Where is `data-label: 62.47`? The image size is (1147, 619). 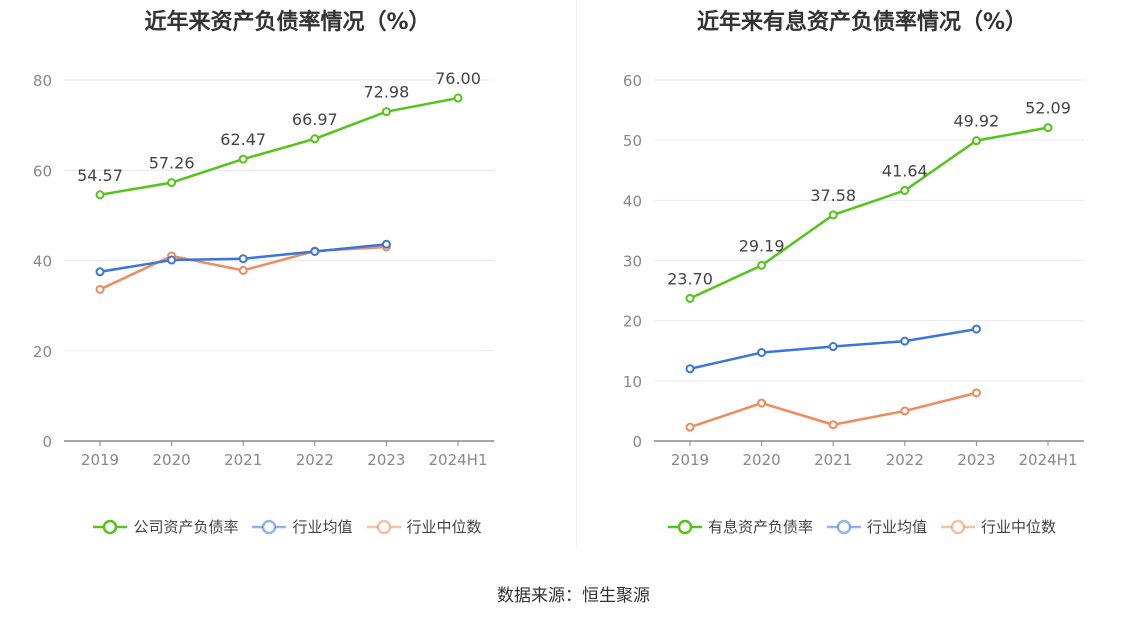 data-label: 62.47 is located at coordinates (243, 139).